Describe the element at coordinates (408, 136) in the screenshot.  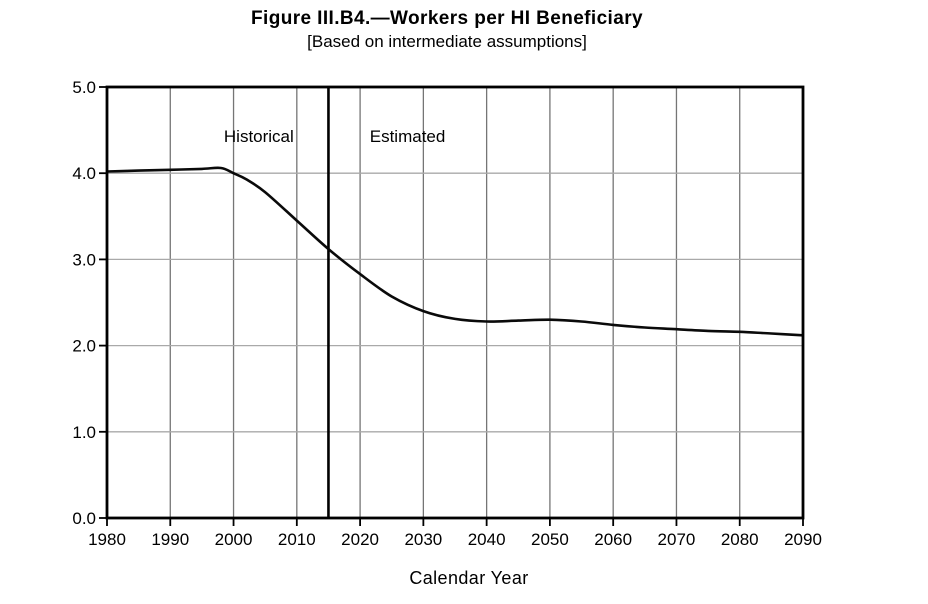
I see `region-label: Estimated` at that location.